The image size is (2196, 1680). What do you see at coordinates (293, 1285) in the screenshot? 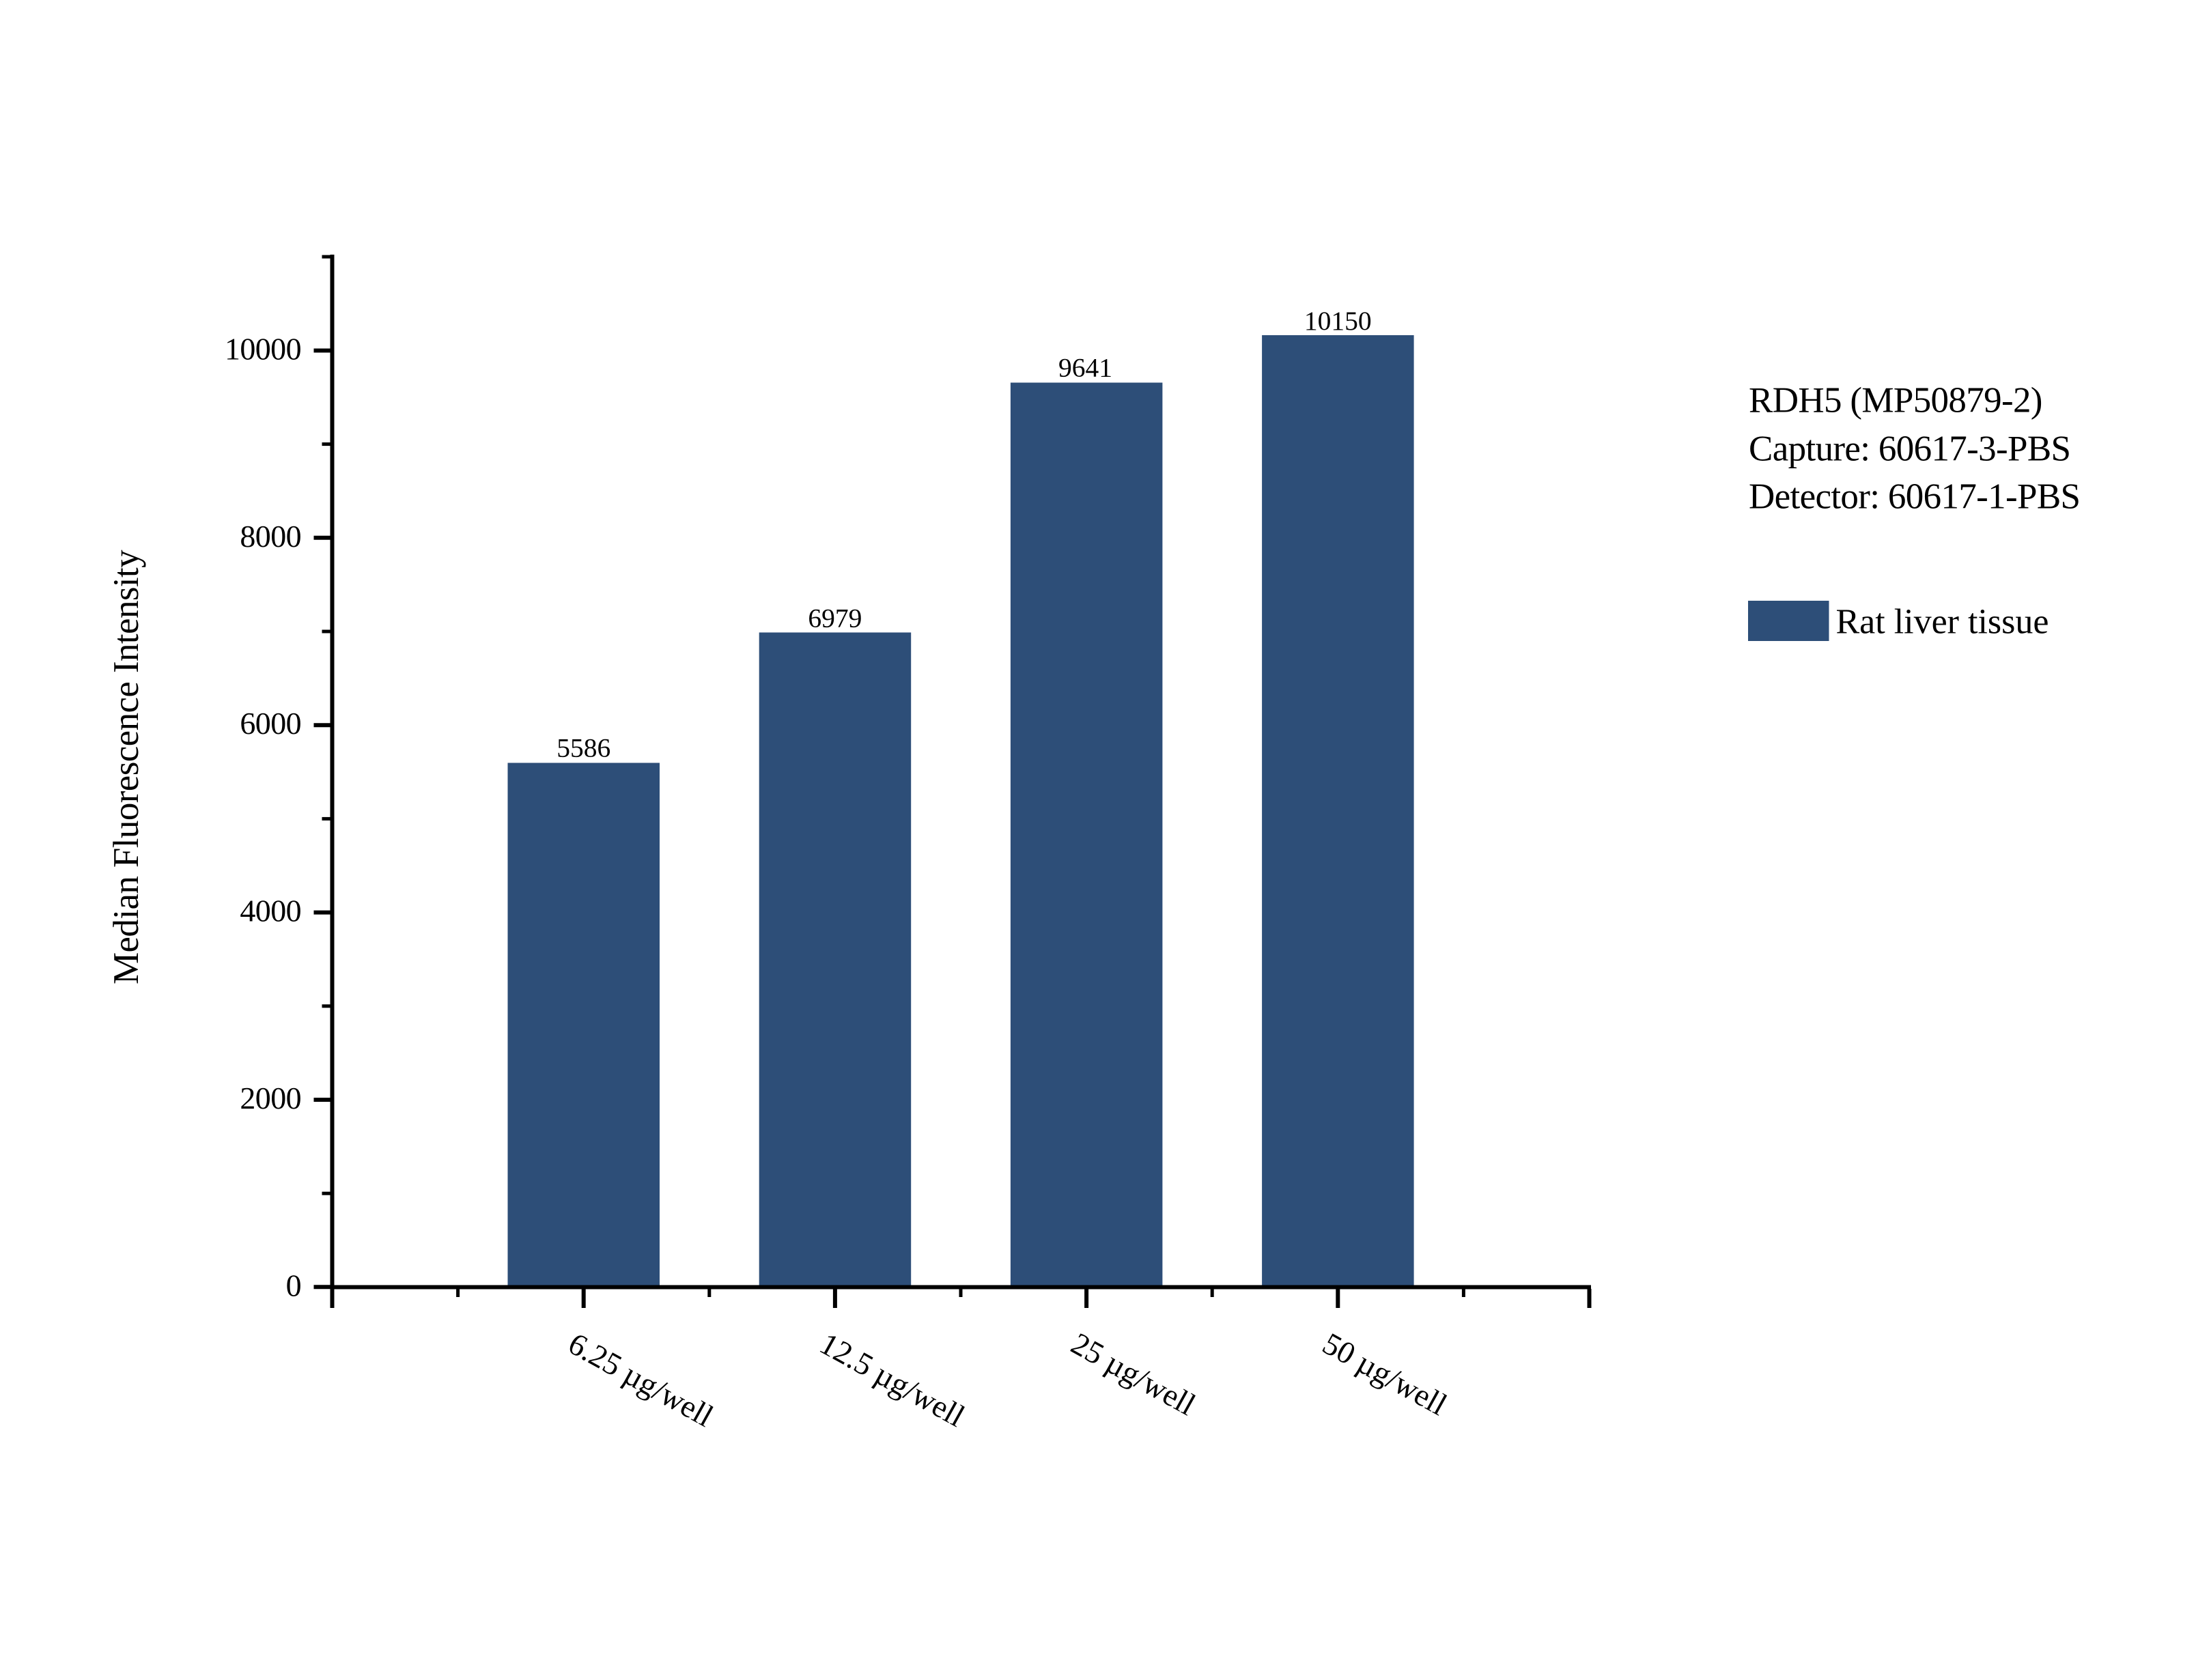
I see `svg-text: 0` at bounding box center [293, 1285].